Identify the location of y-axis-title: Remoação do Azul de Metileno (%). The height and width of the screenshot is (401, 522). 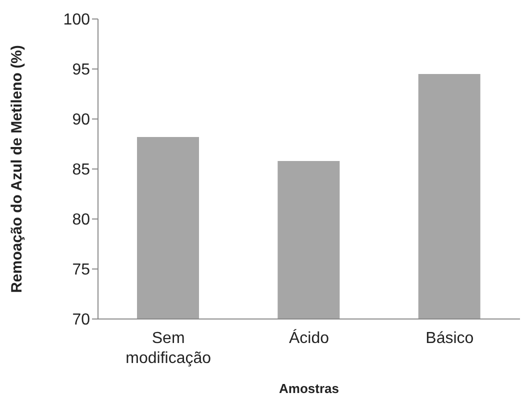
(17, 169).